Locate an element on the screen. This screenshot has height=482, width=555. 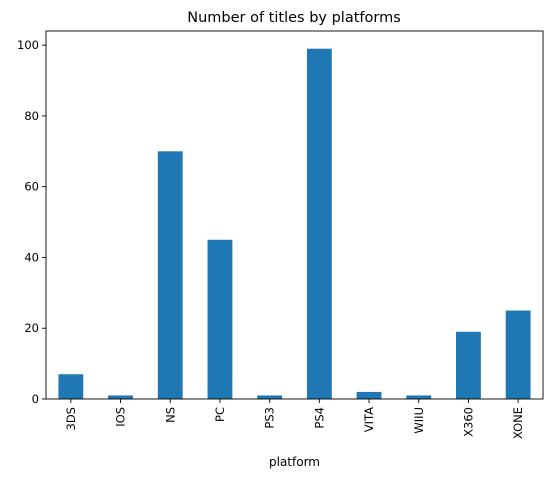
x-tick-label: NS is located at coordinates (170, 415).